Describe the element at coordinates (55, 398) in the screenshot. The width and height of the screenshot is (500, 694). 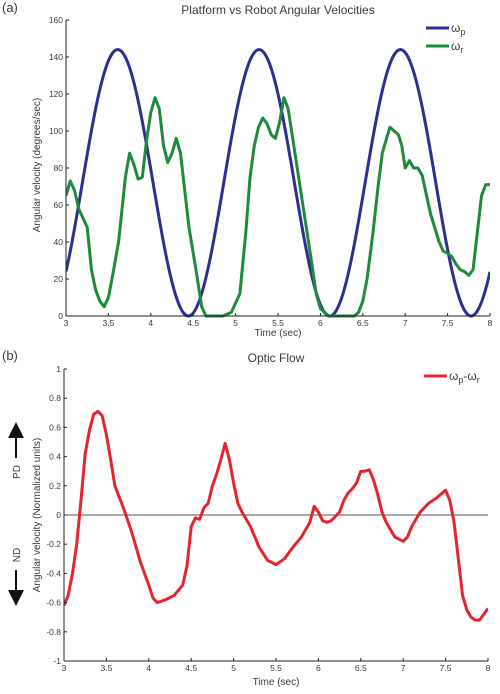
I see `y-tick-label: 0.8` at that location.